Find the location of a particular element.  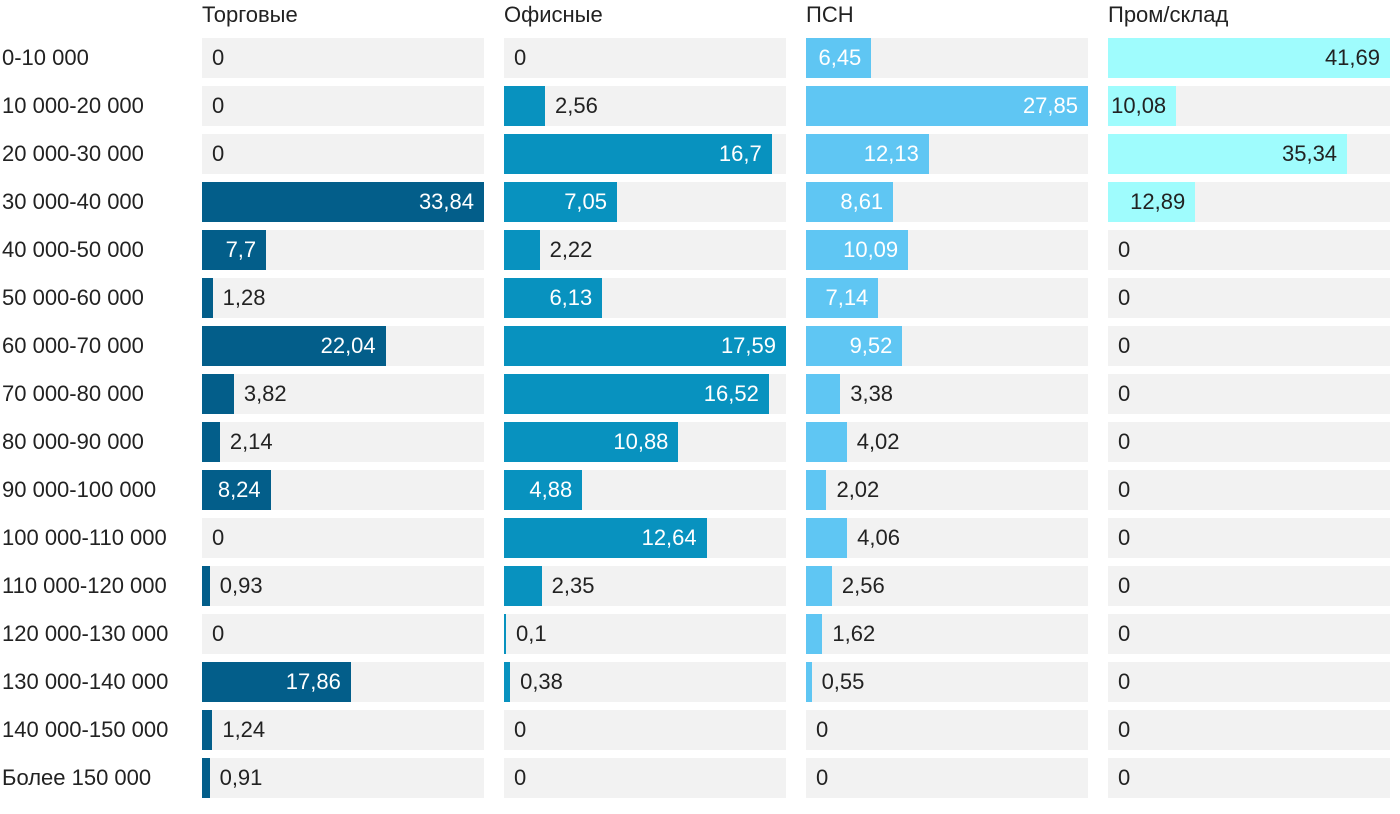

category-label: 50 000-60 000 is located at coordinates (73, 297).